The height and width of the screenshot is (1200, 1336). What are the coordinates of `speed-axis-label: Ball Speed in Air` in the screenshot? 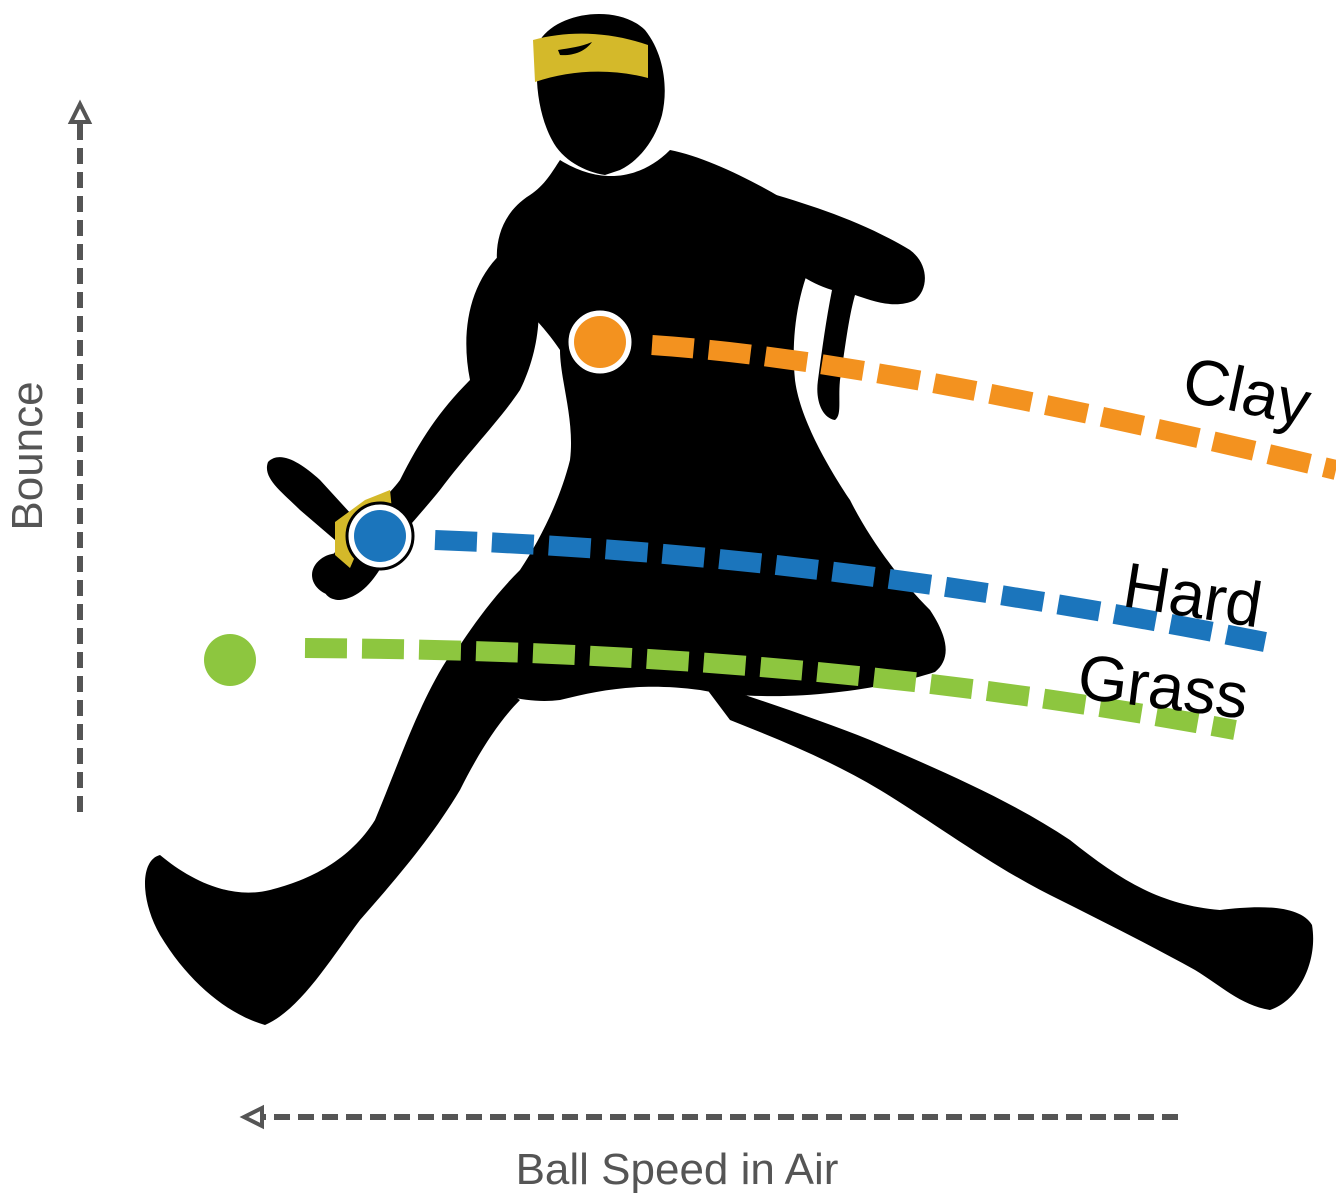 It's located at (677, 1169).